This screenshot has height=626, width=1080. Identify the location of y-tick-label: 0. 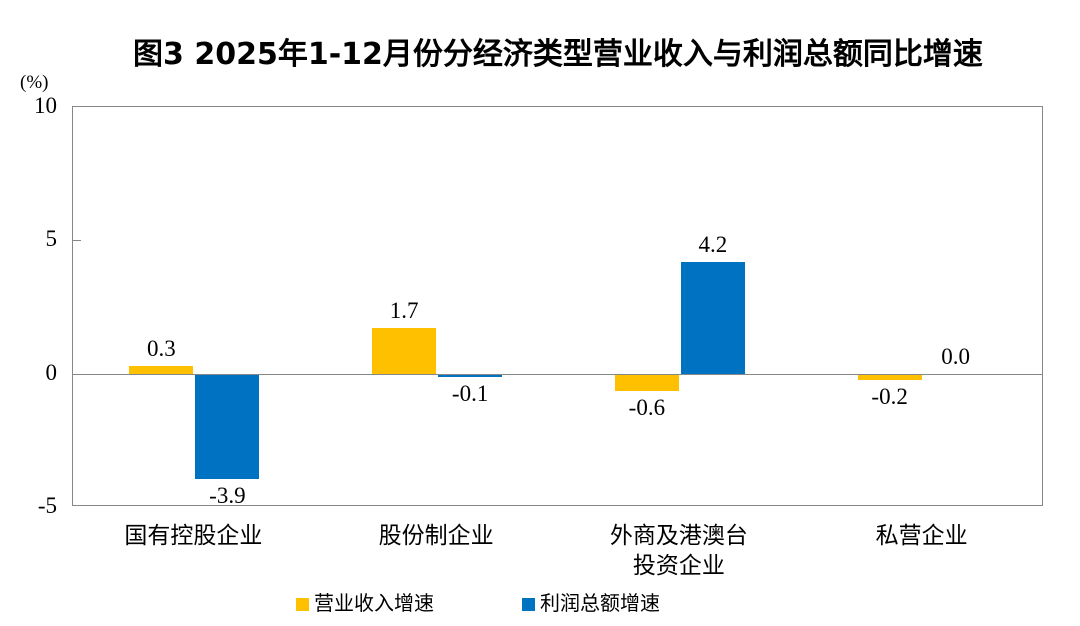
(51, 372).